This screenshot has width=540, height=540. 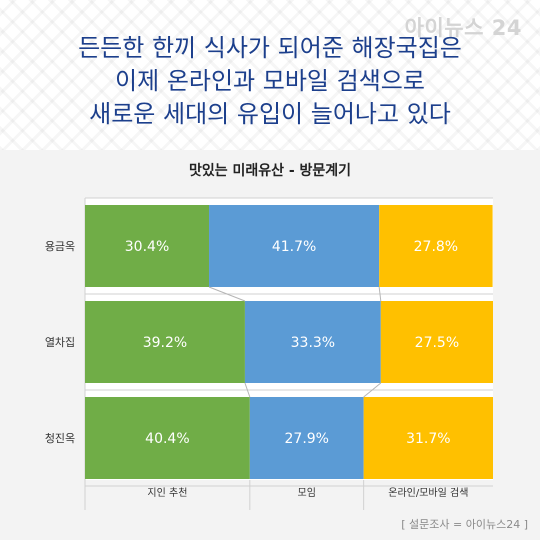 What do you see at coordinates (307, 492) in the screenshot?
I see `series-label: 모임` at bounding box center [307, 492].